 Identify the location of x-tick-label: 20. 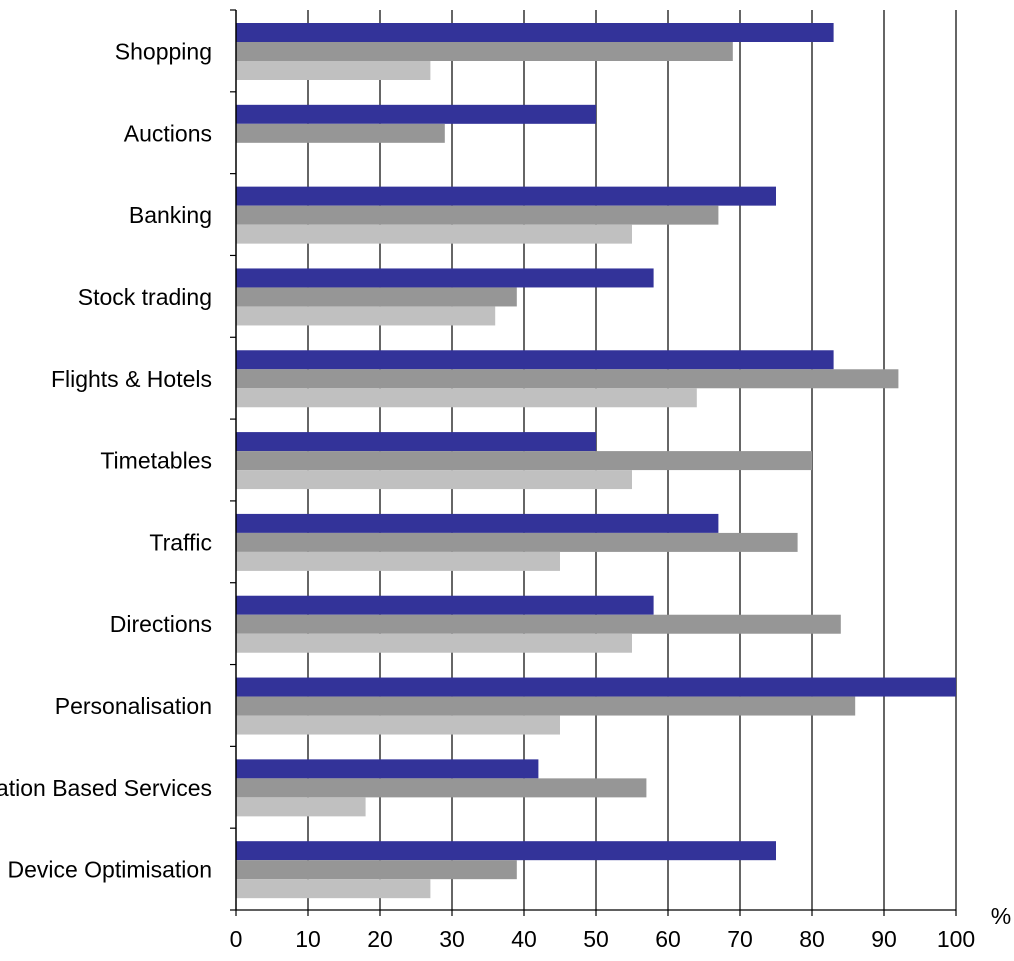
(380, 939).